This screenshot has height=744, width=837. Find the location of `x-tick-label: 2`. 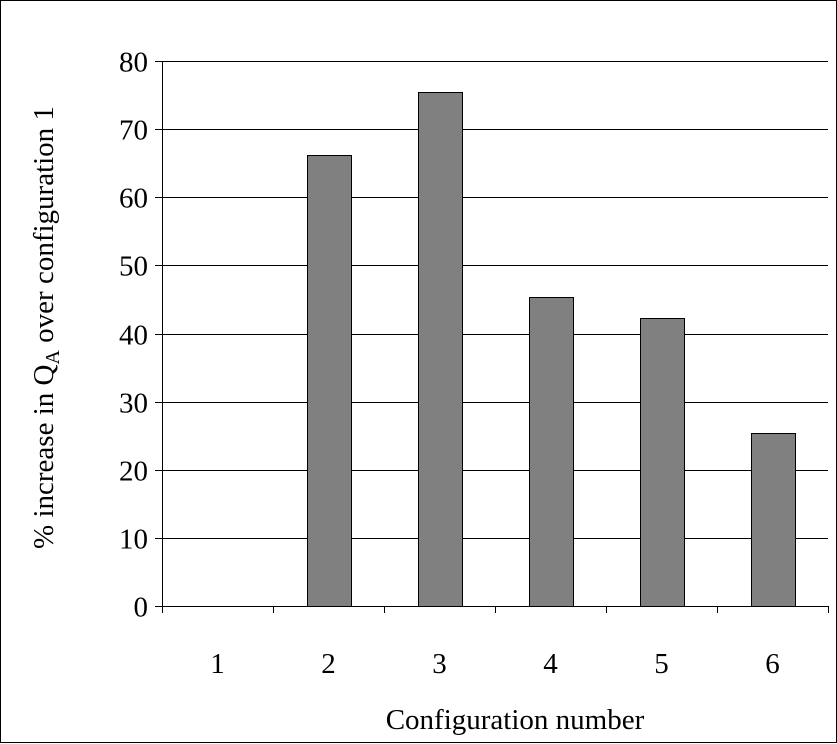

x-tick-label: 2 is located at coordinates (328, 664).